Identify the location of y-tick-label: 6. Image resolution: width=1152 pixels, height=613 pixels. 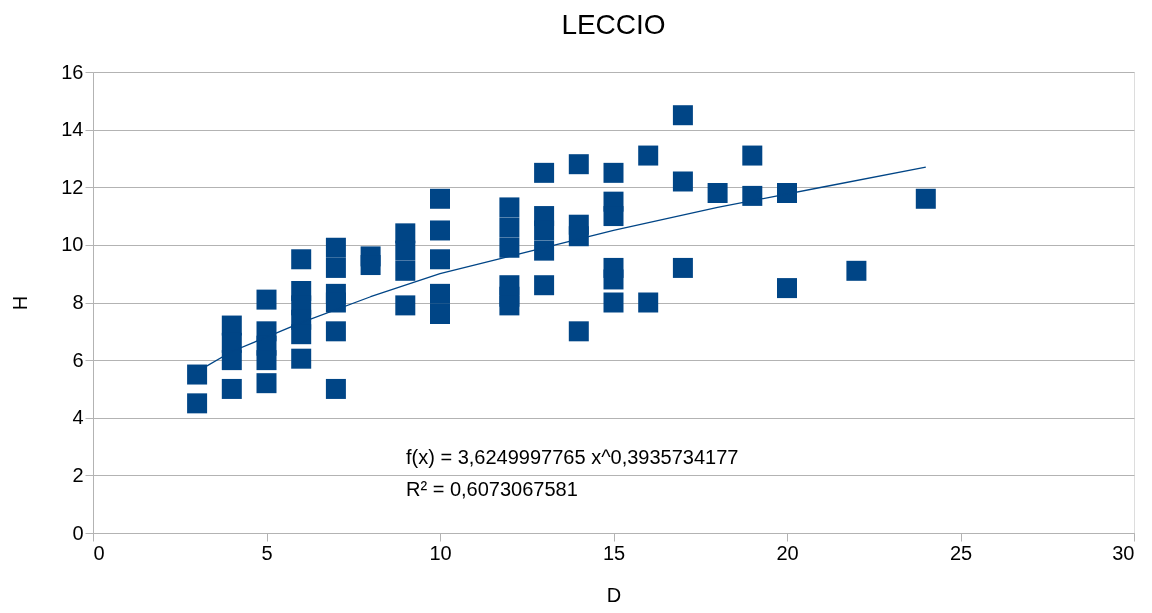
(78, 359).